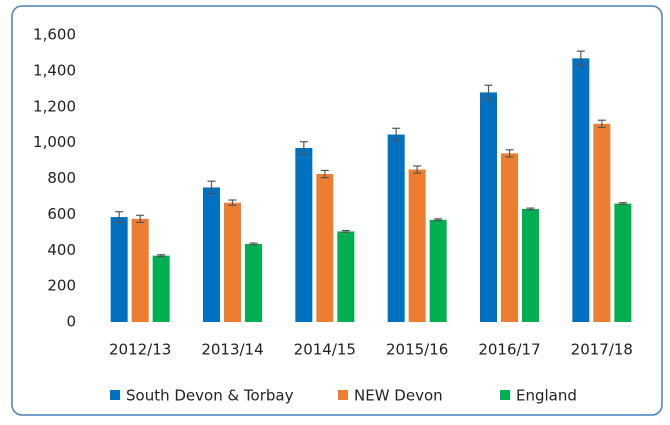 The height and width of the screenshot is (425, 670). What do you see at coordinates (61, 286) in the screenshot?
I see `y-tick-label: 200` at bounding box center [61, 286].